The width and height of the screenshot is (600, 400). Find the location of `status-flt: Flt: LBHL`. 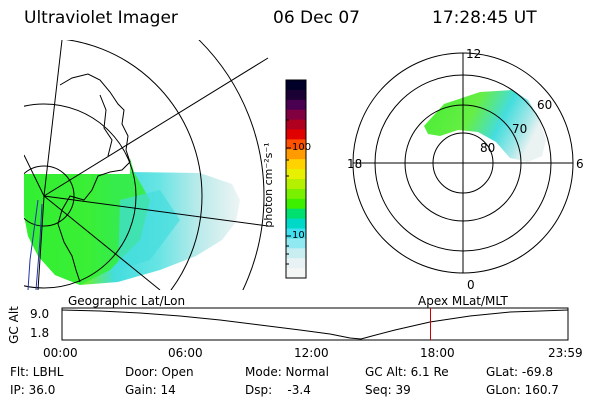

status-flt: Flt: LBHL is located at coordinates (37, 372).